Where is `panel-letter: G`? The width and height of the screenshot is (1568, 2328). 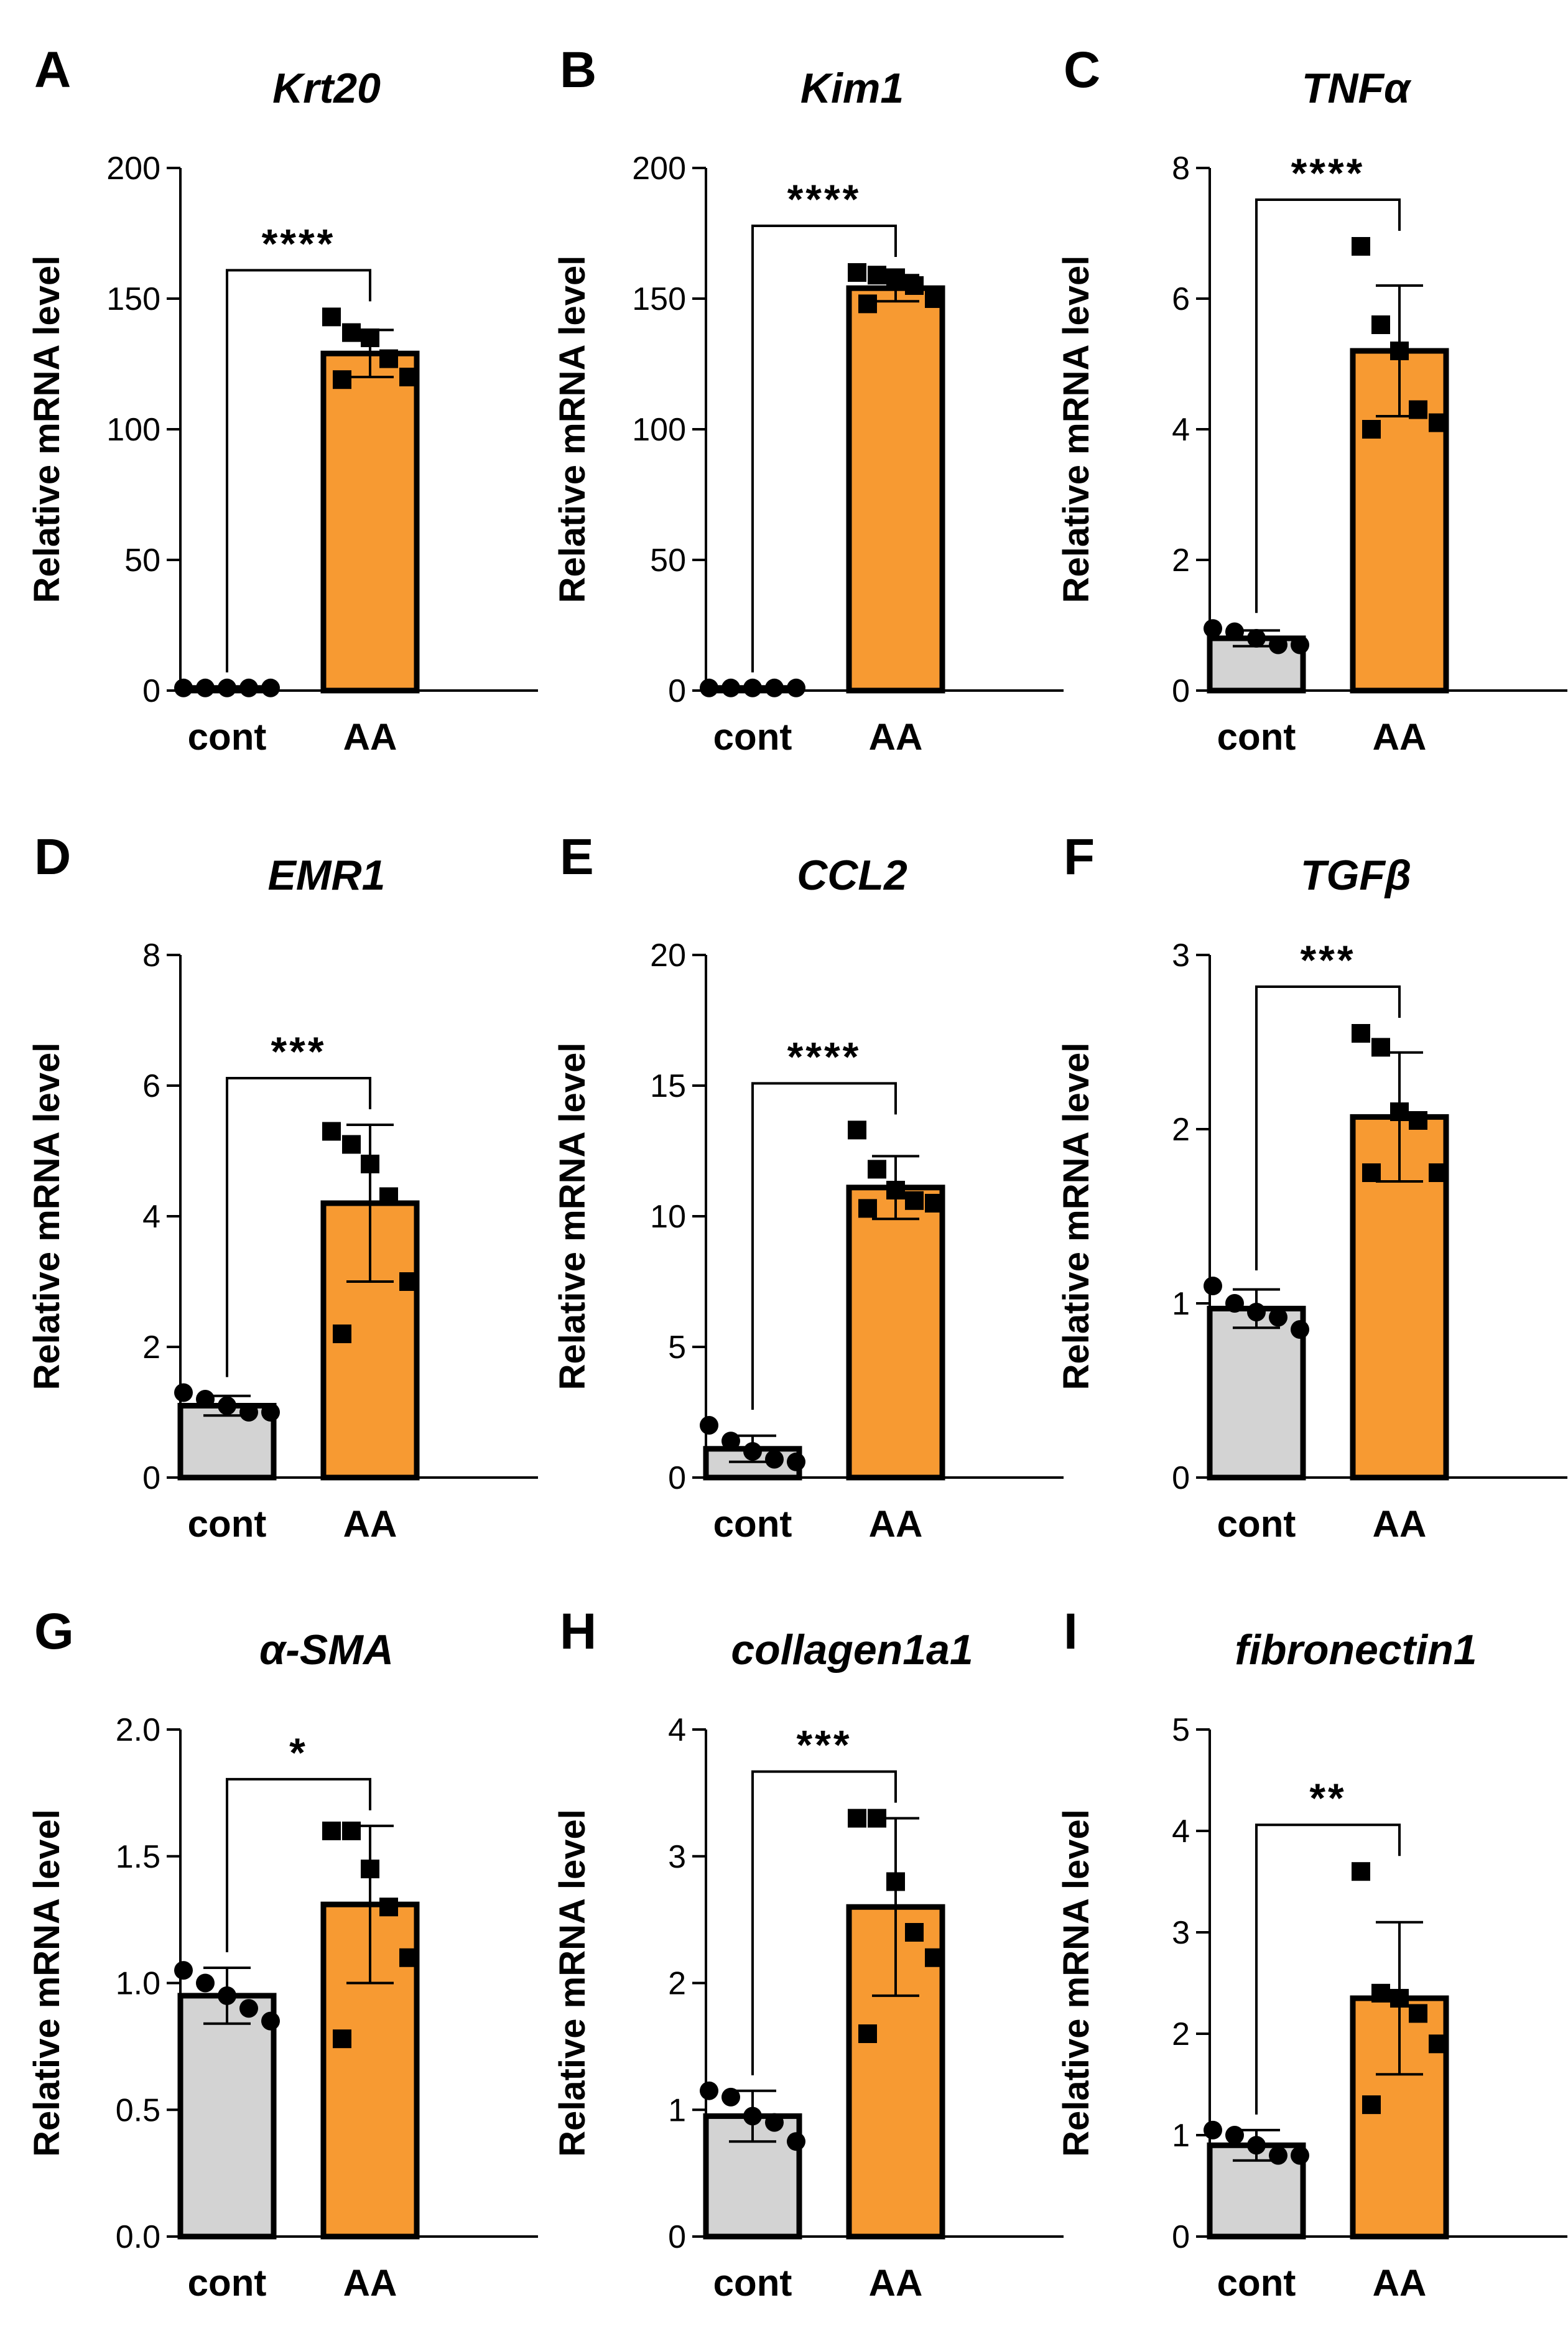
panel-letter: G is located at coordinates (54, 1631).